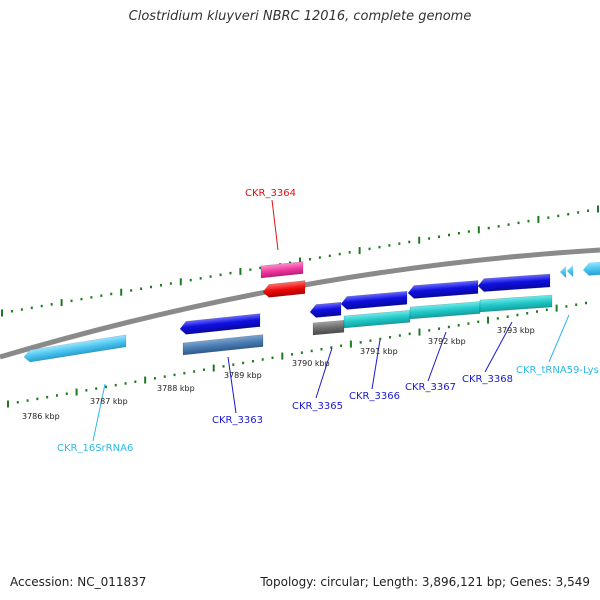  I want to click on kbp-label-3786: 3786 kbp, so click(41, 416).